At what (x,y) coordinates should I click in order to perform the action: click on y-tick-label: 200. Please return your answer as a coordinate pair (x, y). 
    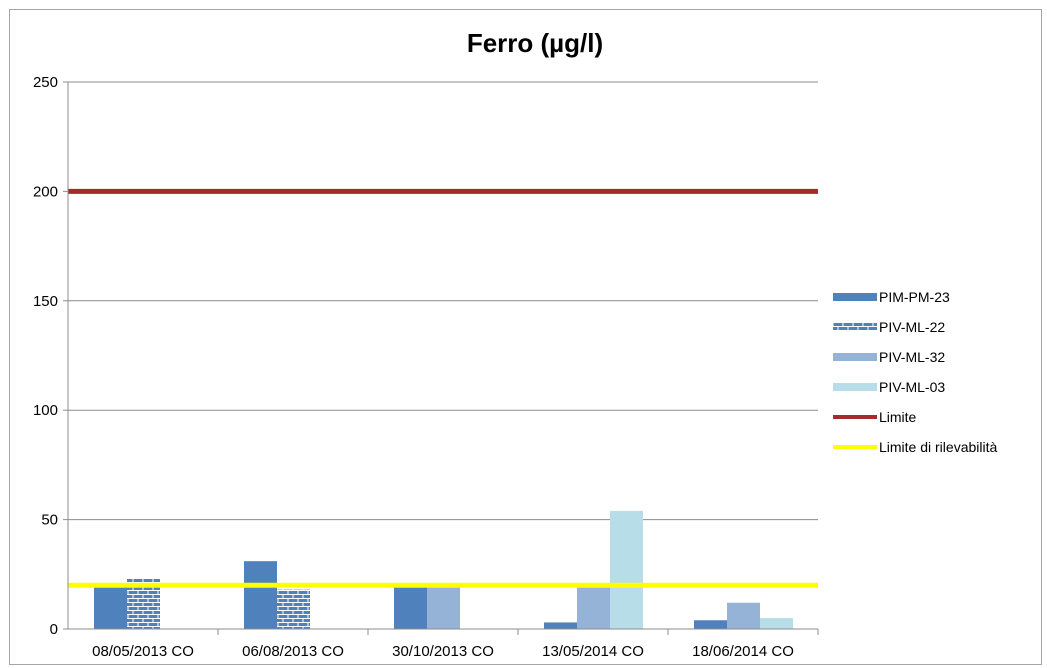
    Looking at the image, I should click on (45, 191).